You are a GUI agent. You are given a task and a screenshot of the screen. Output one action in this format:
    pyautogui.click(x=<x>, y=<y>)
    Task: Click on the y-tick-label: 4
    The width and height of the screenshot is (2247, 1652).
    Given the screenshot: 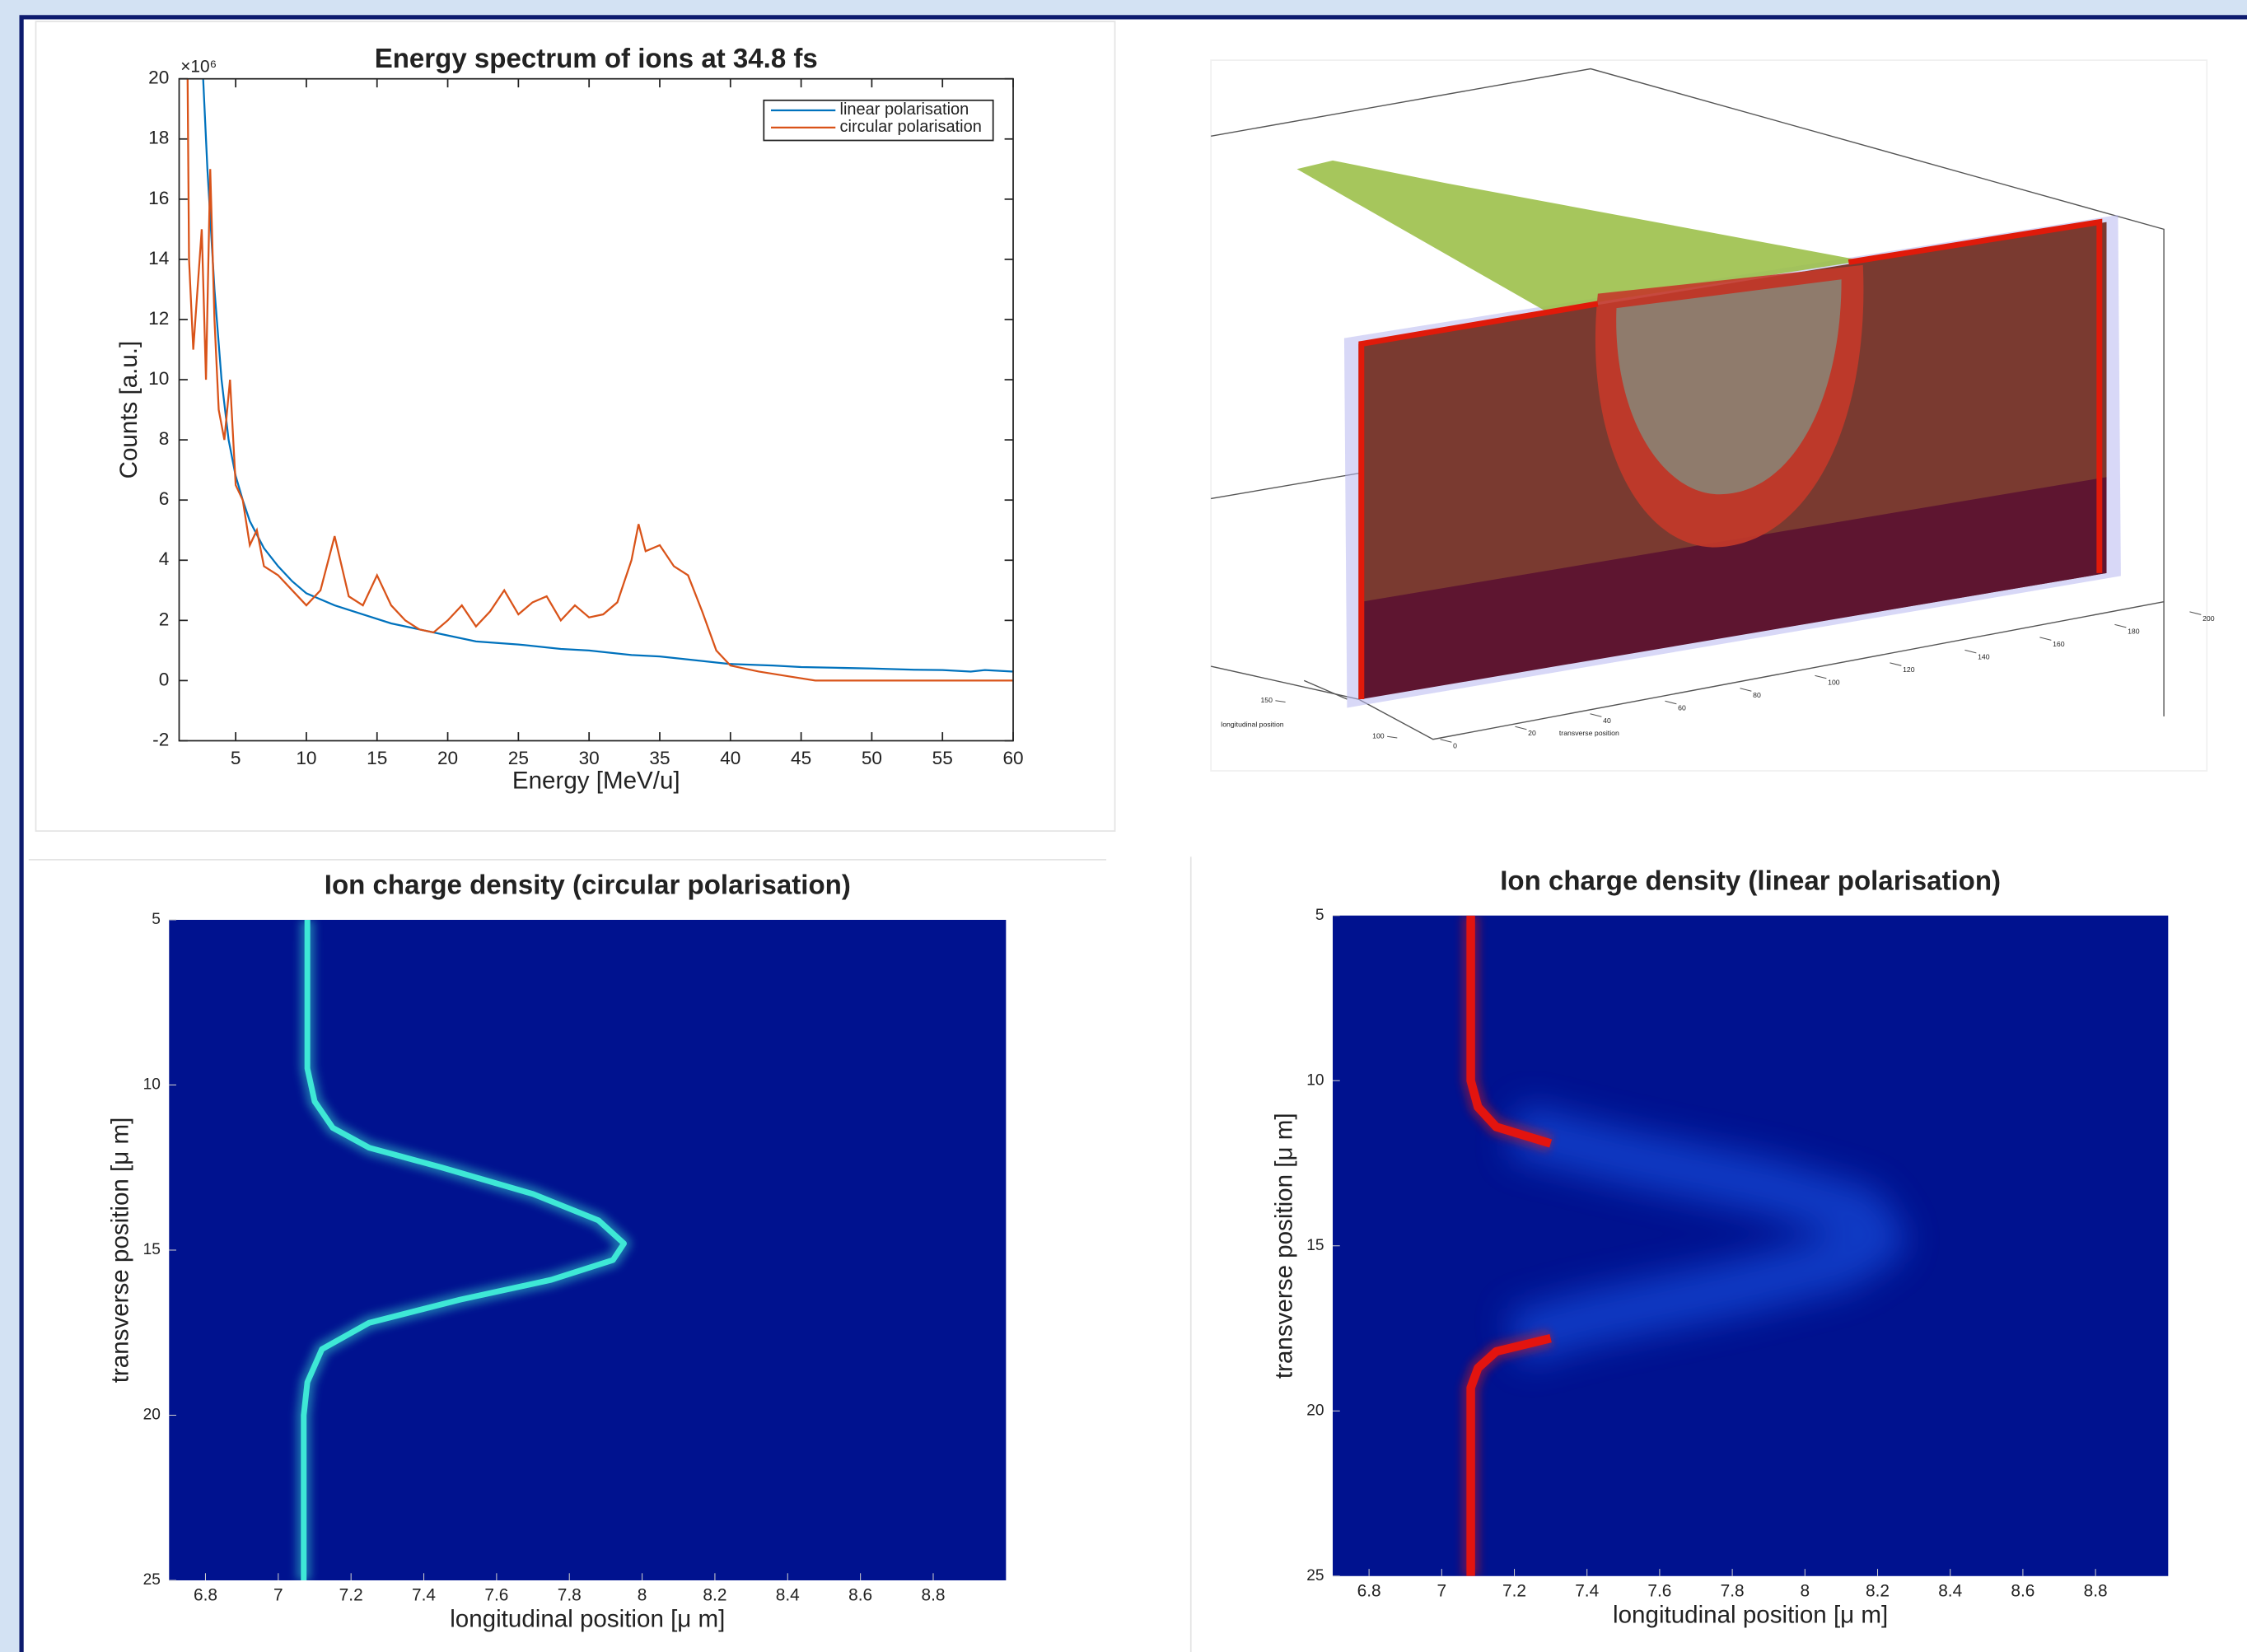 What is the action you would take?
    pyautogui.click(x=165, y=558)
    